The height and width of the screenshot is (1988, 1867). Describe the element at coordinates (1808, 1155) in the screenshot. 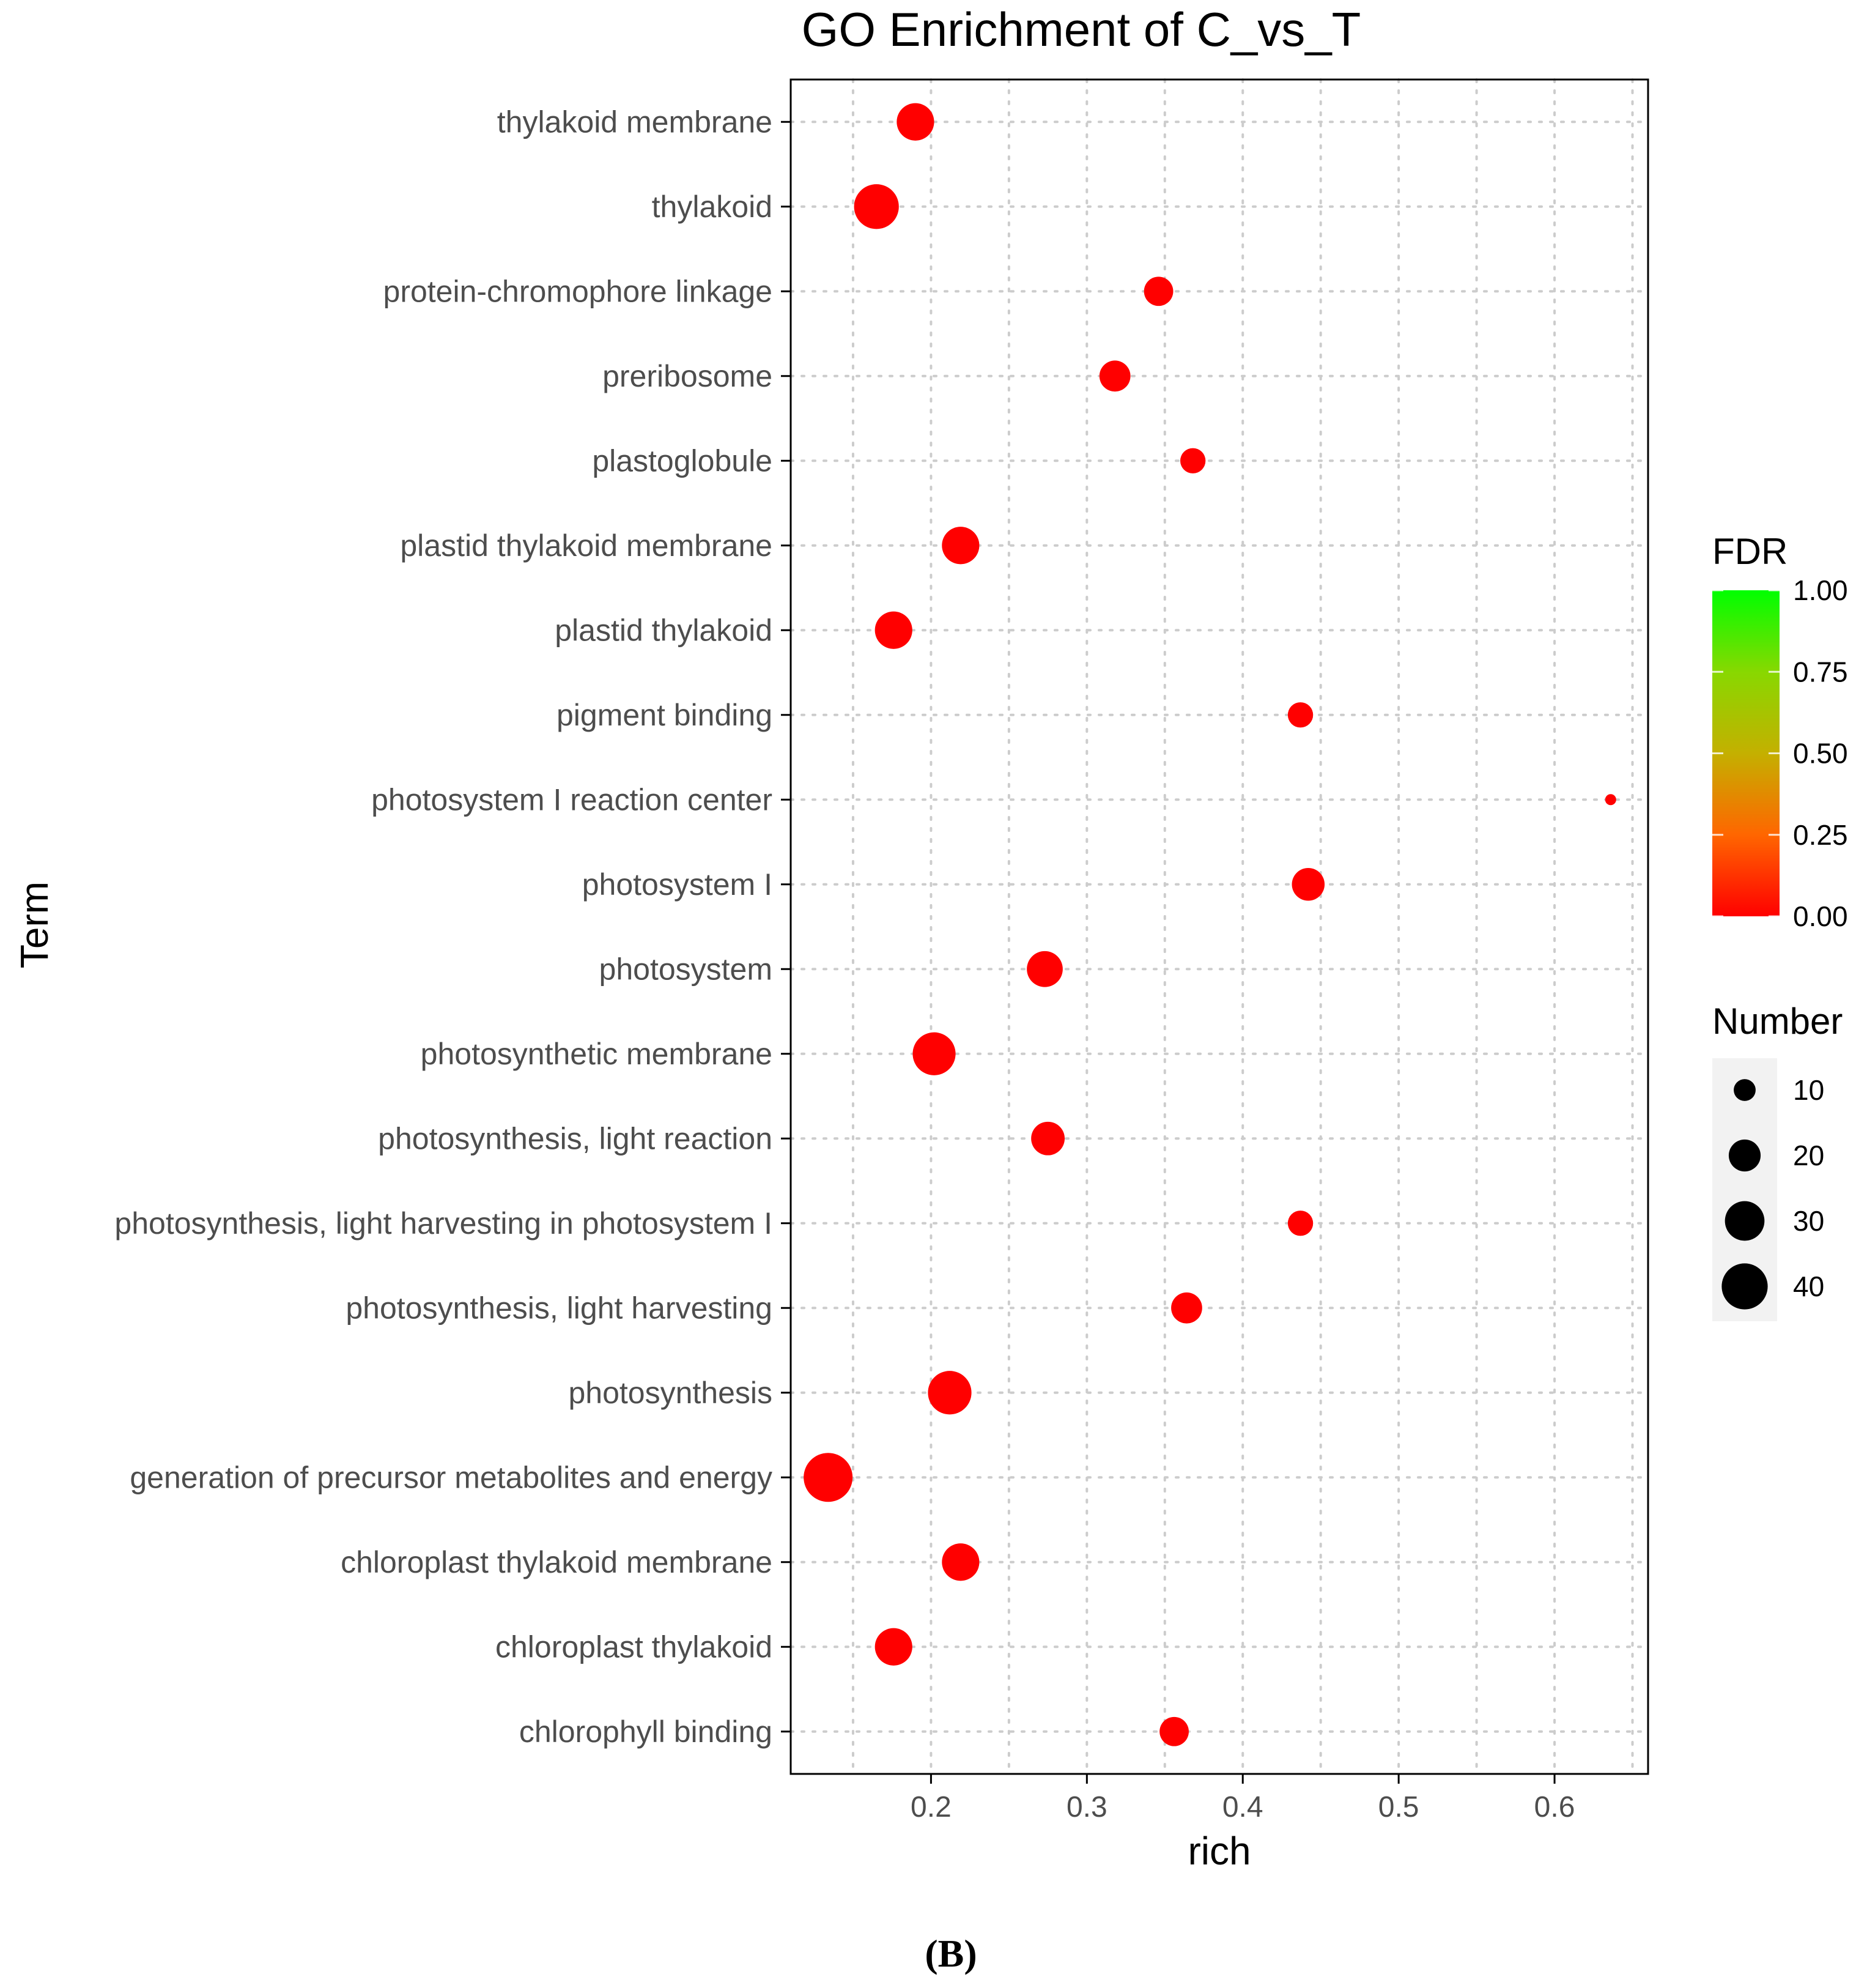

I see `number-legend-label: 20` at that location.